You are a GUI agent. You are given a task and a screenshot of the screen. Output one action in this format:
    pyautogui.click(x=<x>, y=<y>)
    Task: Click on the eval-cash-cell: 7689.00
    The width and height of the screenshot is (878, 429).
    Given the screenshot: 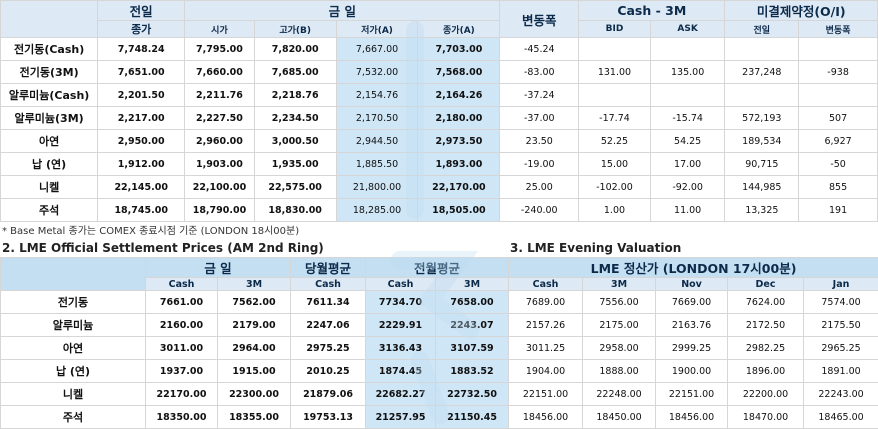 What is the action you would take?
    pyautogui.click(x=546, y=302)
    